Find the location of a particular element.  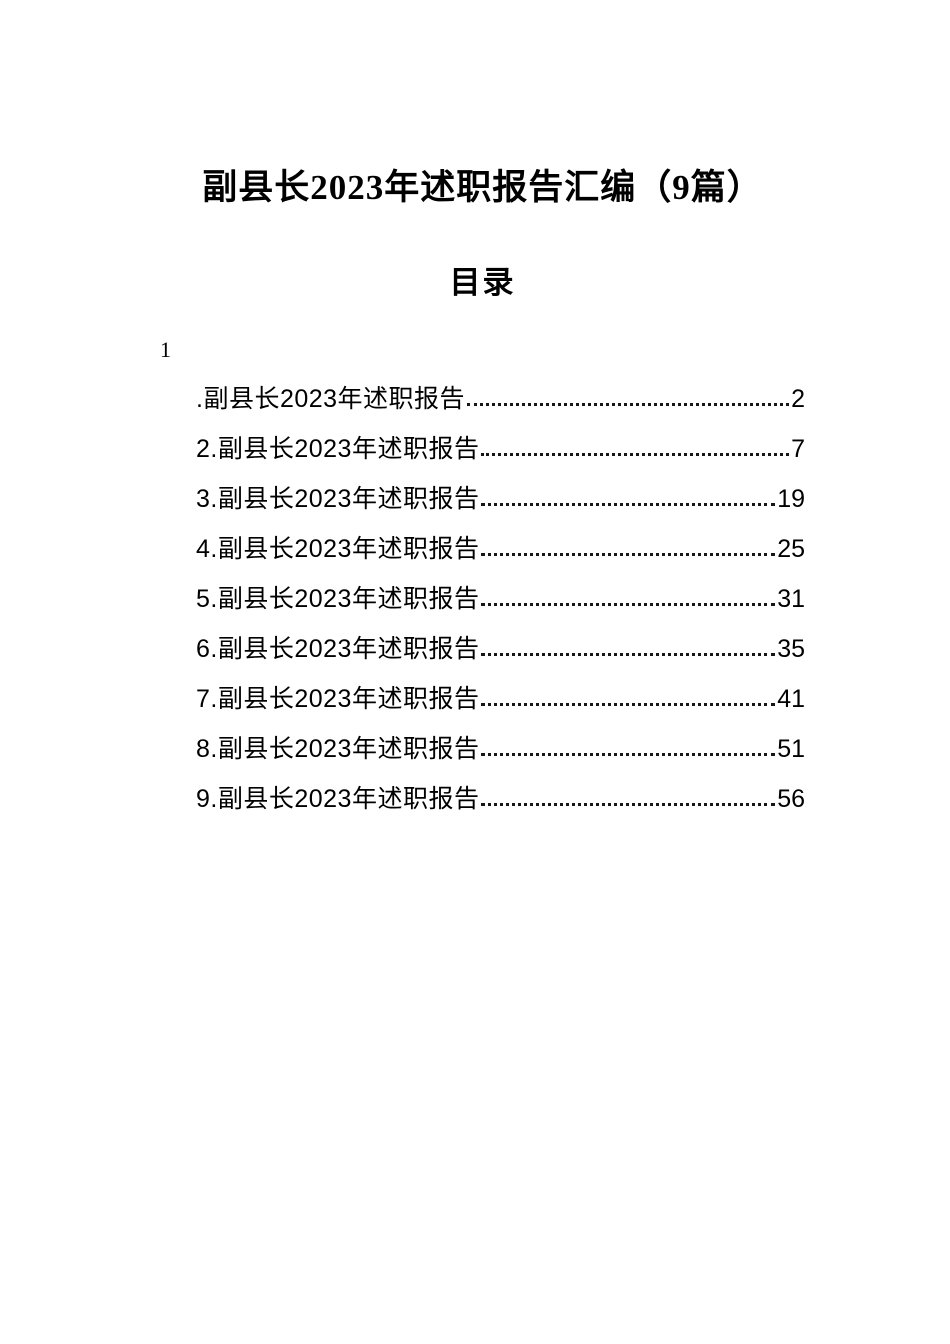

toc-entry: 6.副县长2023年述职报告 35 is located at coordinates (482, 638).